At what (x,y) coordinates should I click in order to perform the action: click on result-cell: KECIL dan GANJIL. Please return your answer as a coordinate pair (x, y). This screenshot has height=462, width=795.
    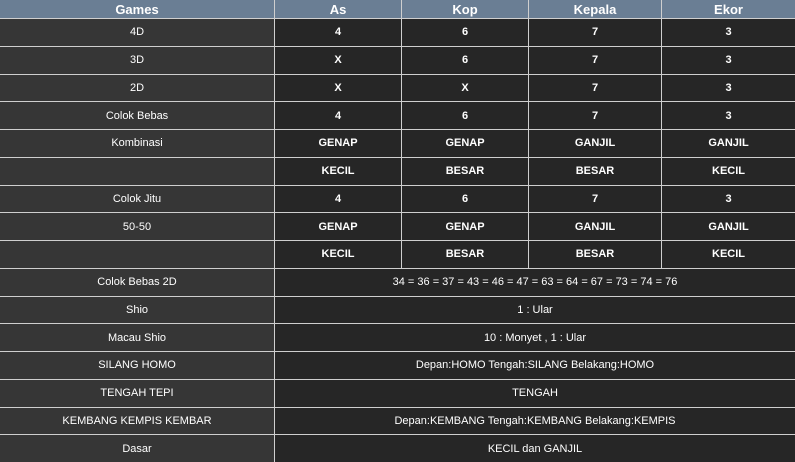
    Looking at the image, I should click on (535, 448).